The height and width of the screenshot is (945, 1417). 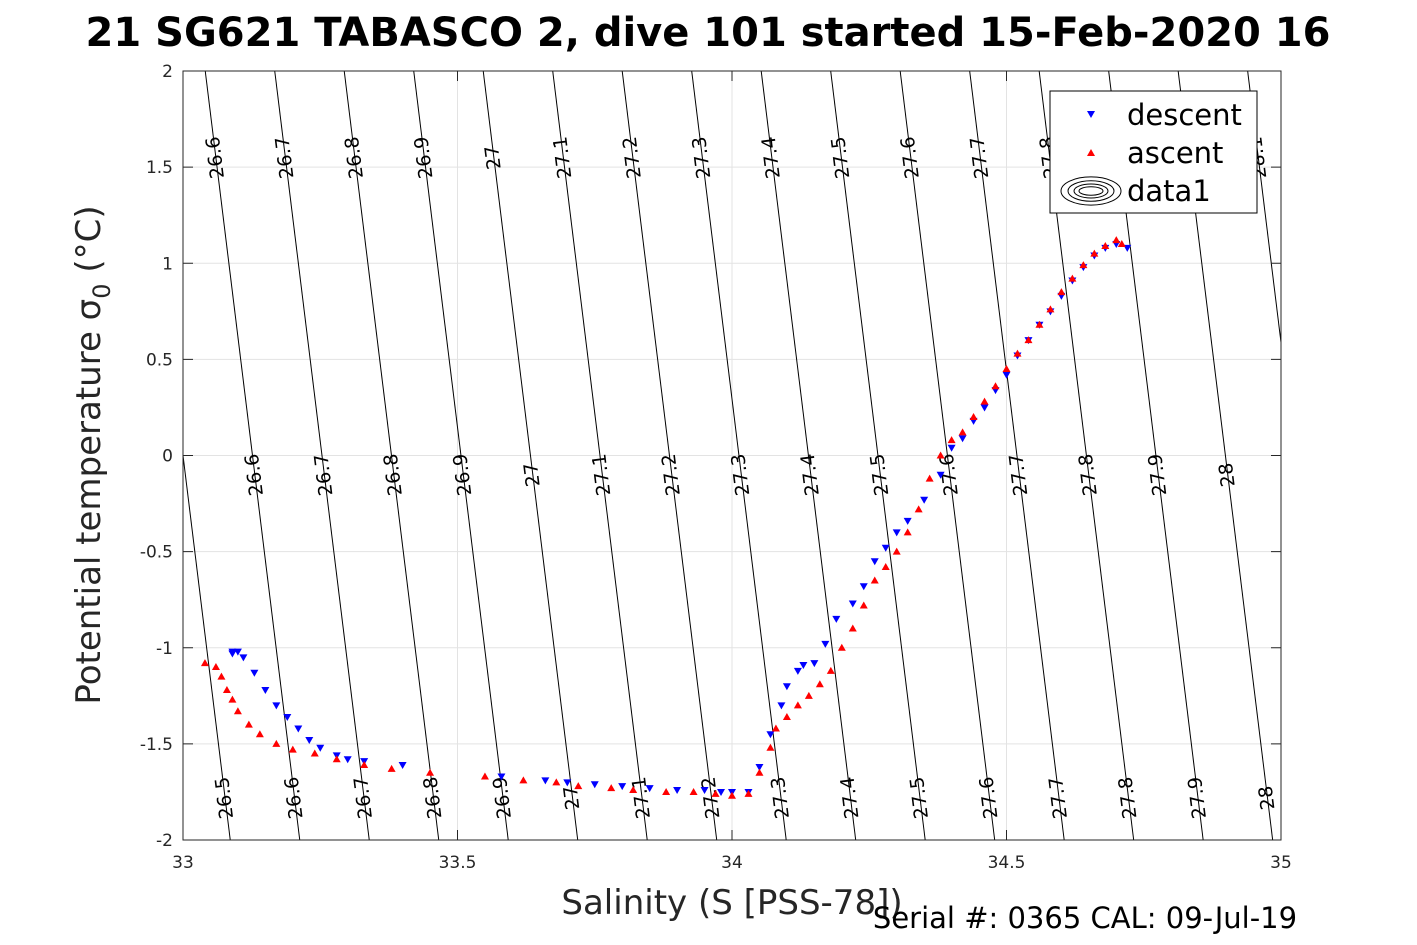 What do you see at coordinates (164, 649) in the screenshot?
I see `y-tick-label: -1` at bounding box center [164, 649].